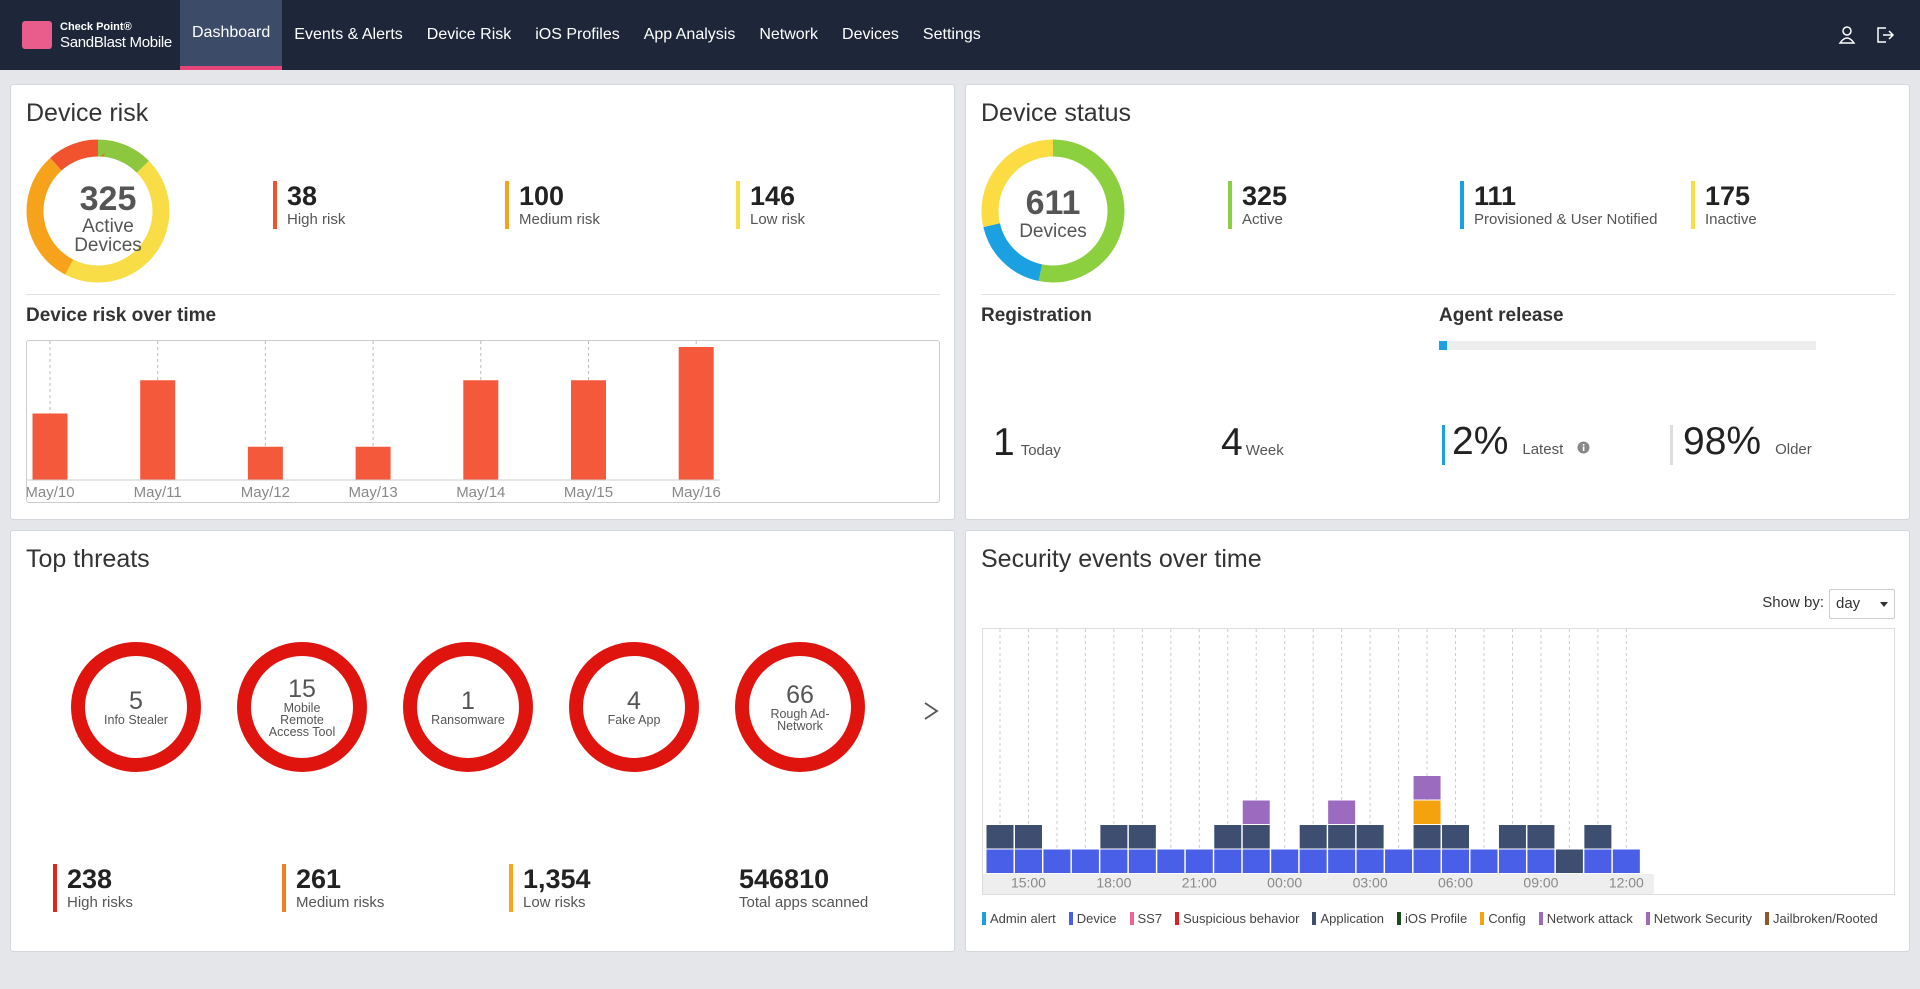 This screenshot has width=1920, height=989. Describe the element at coordinates (1113, 883) in the screenshot. I see `x-tick-label: 18:00` at that location.